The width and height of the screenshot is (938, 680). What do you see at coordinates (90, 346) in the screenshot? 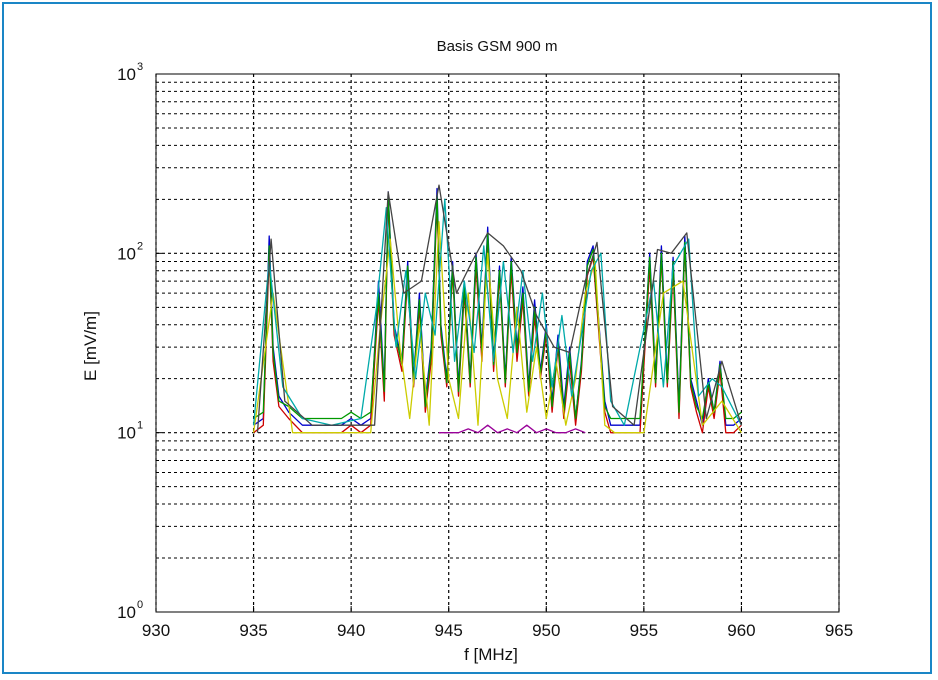
I see `y-axis-label: E [mV/m]` at bounding box center [90, 346].